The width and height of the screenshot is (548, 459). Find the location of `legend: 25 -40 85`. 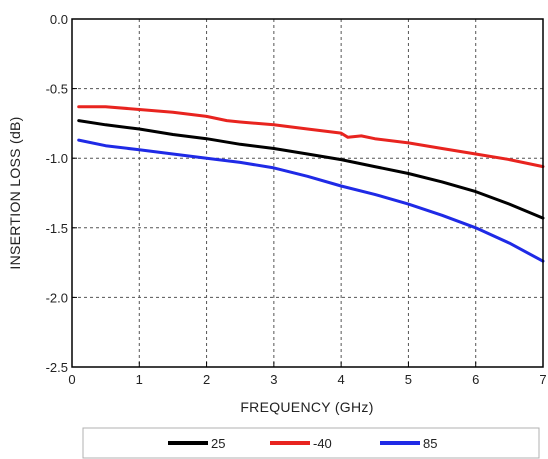

legend: 25 -40 85 is located at coordinates (311, 443).